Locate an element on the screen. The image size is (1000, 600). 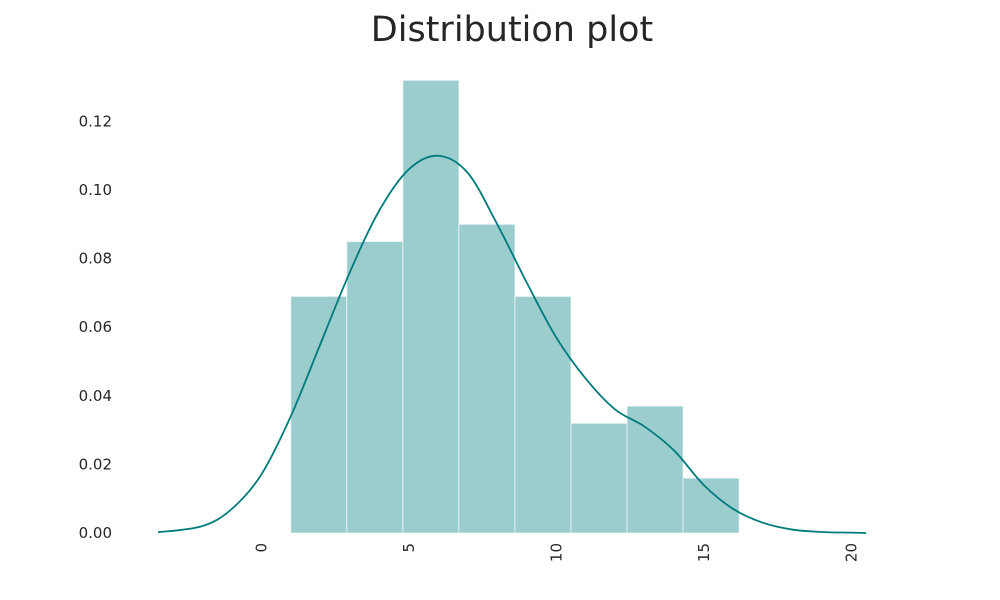
chart-title: Distribution plot is located at coordinates (512, 30).